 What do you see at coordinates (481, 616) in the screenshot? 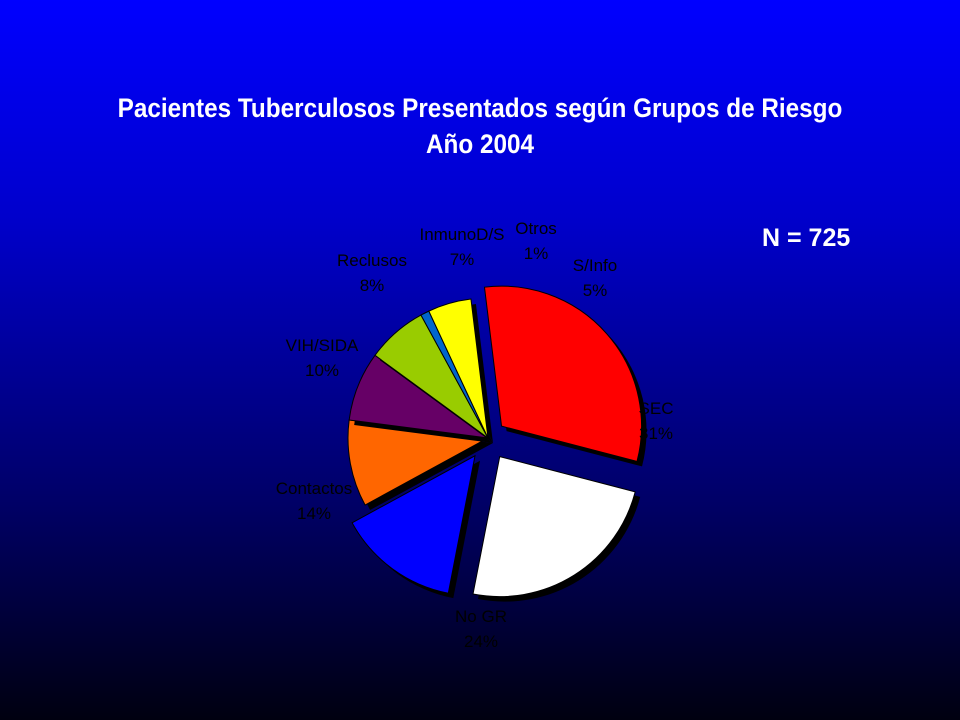
I see `slice-name-label-no-gr: No GR` at bounding box center [481, 616].